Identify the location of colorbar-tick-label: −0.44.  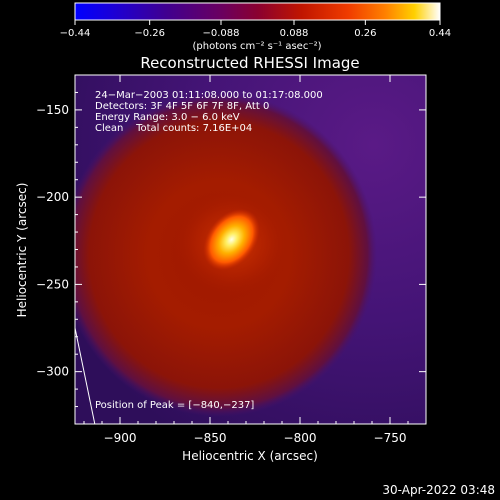
(75, 33).